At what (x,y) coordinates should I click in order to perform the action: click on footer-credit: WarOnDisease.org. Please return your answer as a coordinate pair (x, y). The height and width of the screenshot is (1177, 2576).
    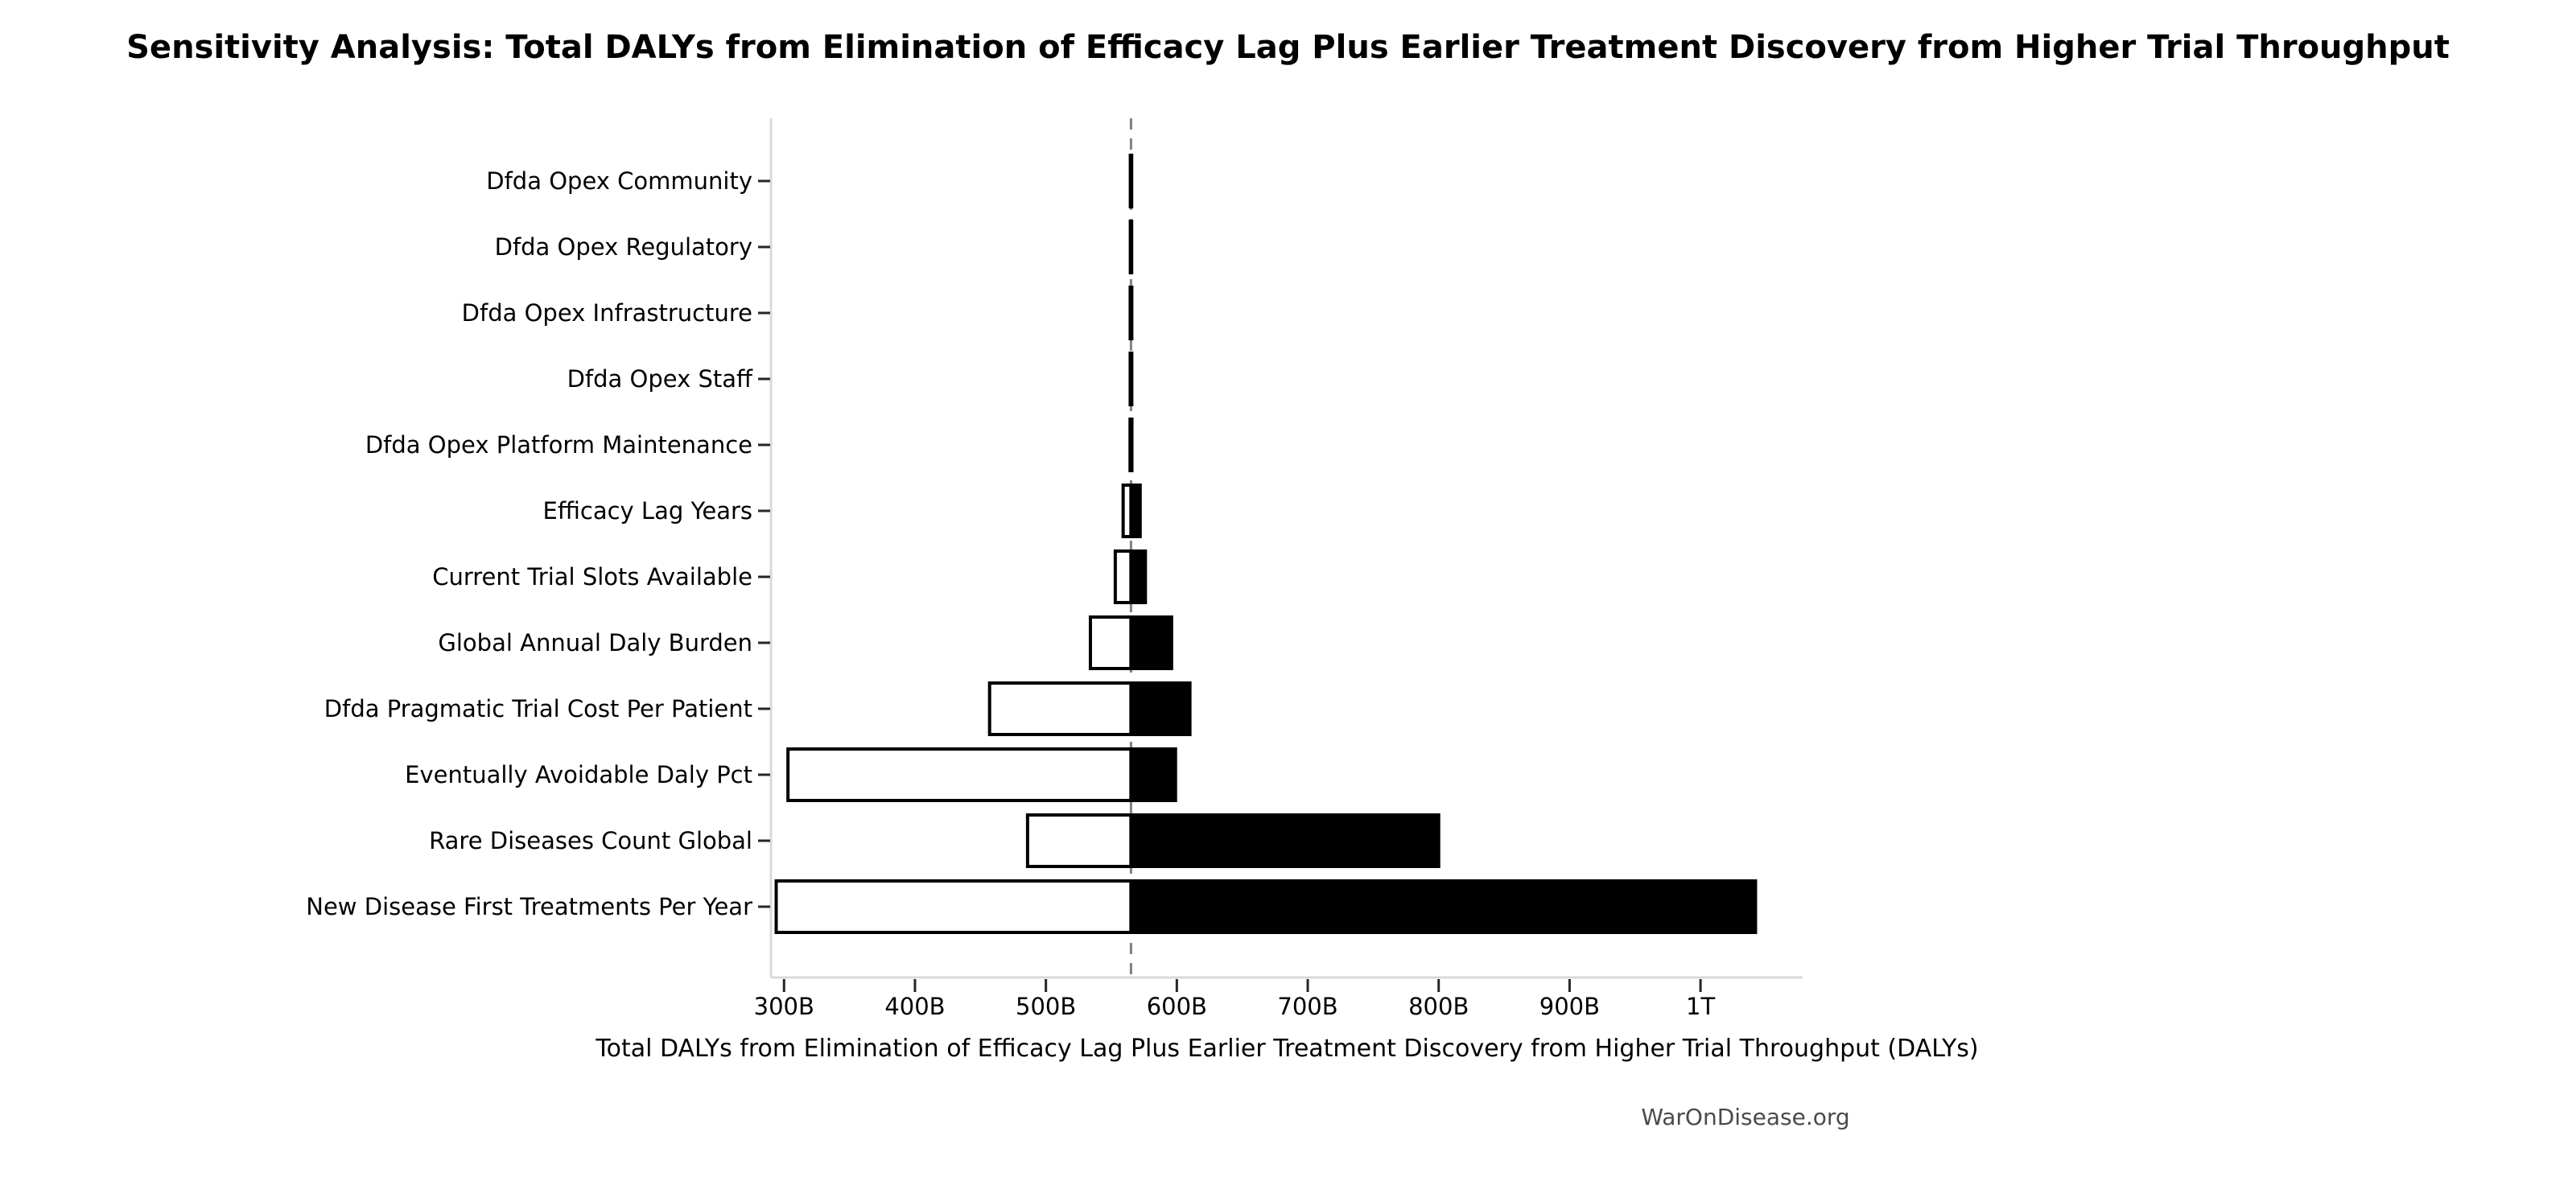
    Looking at the image, I should click on (1745, 1117).